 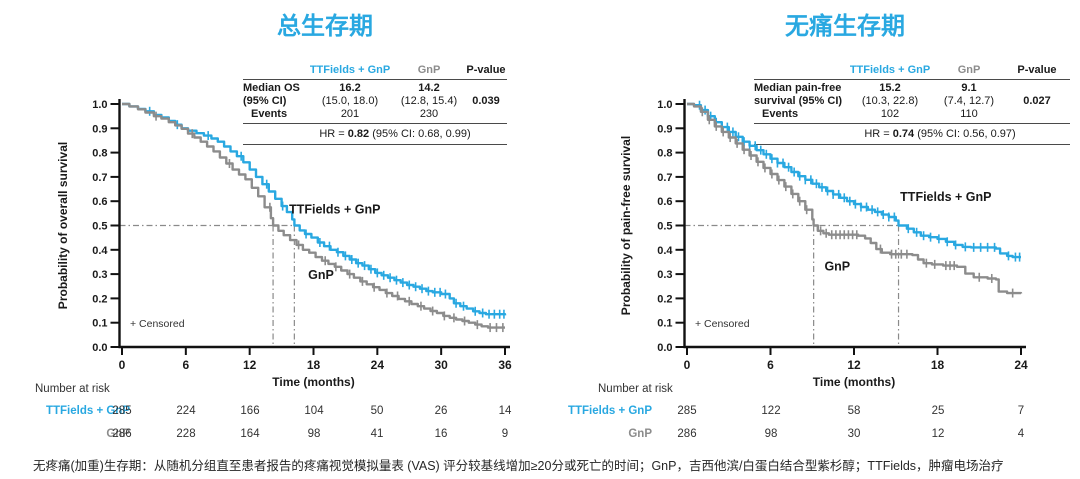 What do you see at coordinates (186, 411) in the screenshot?
I see `risk-count: 224` at bounding box center [186, 411].